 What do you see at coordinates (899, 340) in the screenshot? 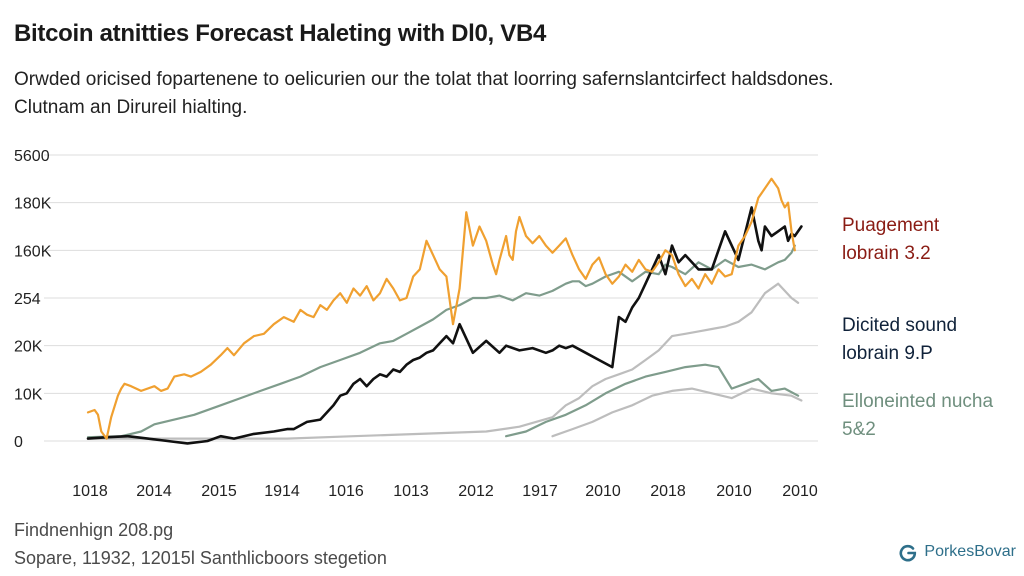
I see `legend-entry-2: Dicited sound lobrain 9.P` at bounding box center [899, 340].